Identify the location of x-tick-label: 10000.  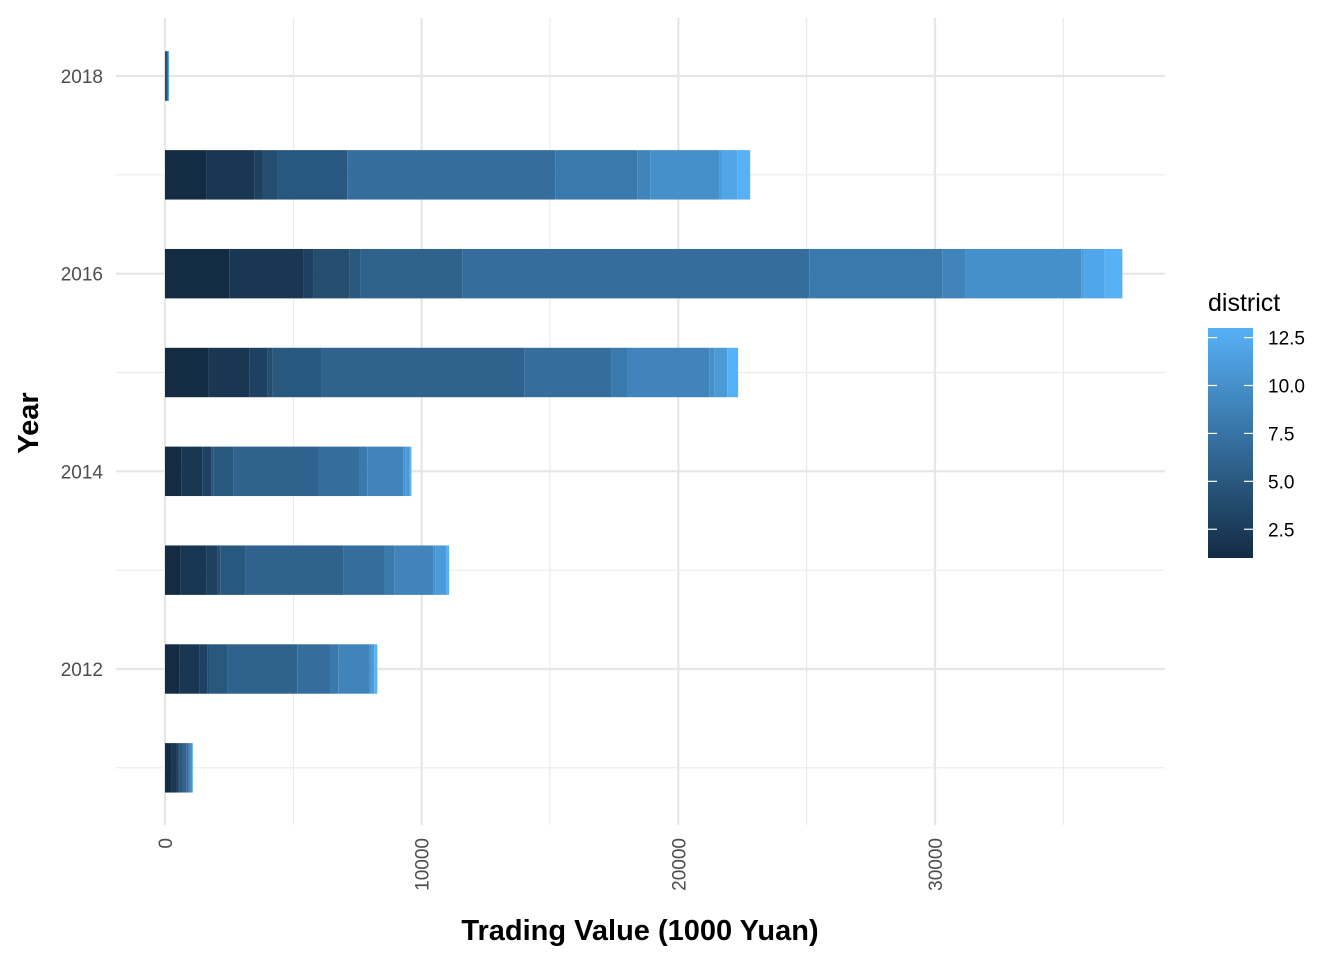
(423, 864).